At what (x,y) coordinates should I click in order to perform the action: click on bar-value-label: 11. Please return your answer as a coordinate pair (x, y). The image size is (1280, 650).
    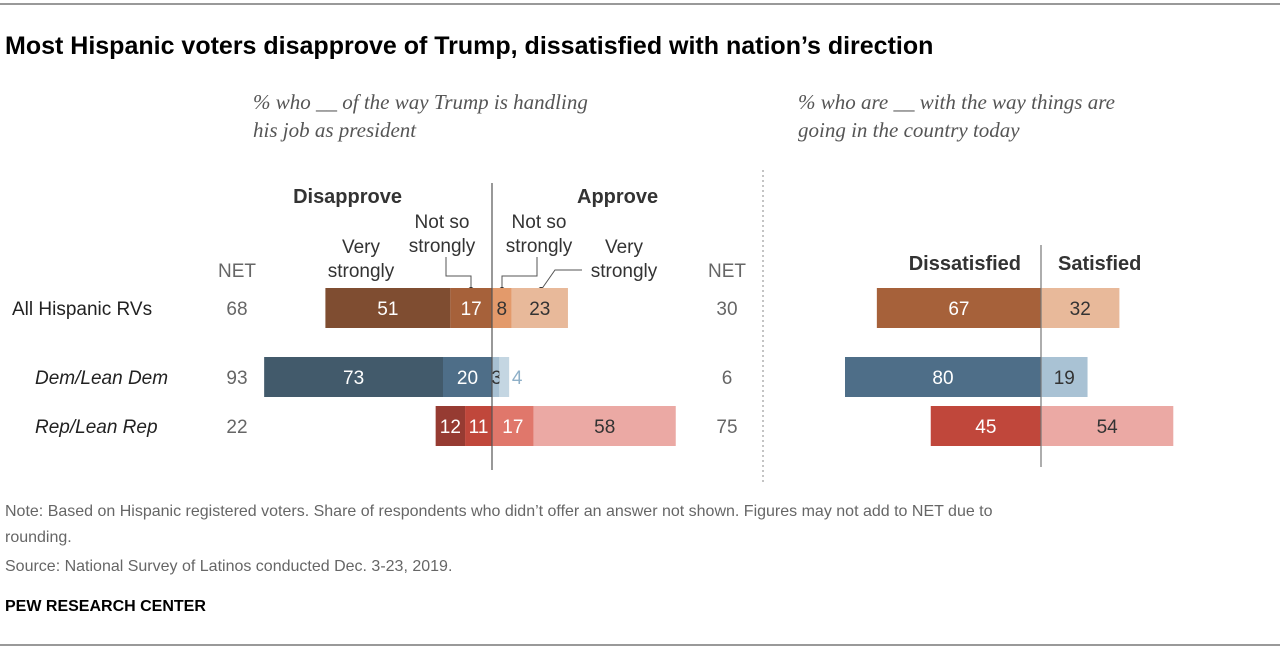
    Looking at the image, I should click on (479, 427).